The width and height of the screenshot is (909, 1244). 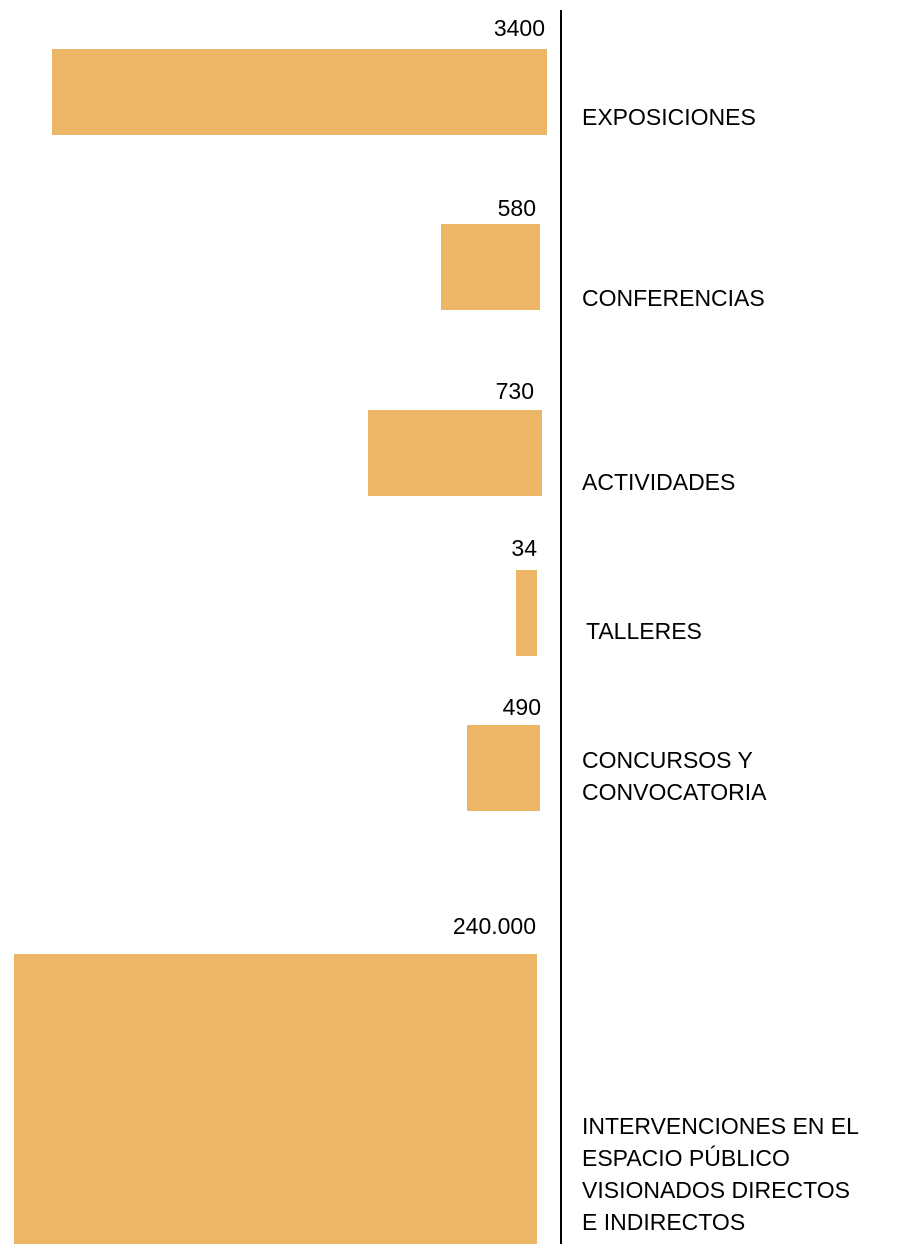 What do you see at coordinates (658, 482) in the screenshot?
I see `category-label: ACTIVIDADES` at bounding box center [658, 482].